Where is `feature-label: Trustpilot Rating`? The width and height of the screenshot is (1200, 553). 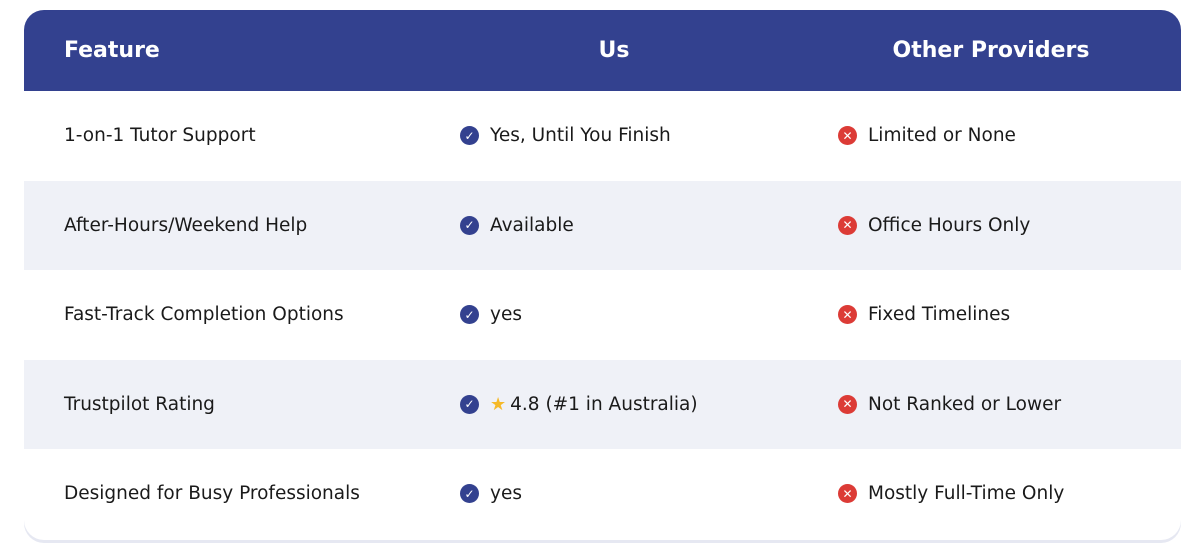
feature-label: Trustpilot Rating is located at coordinates (139, 404).